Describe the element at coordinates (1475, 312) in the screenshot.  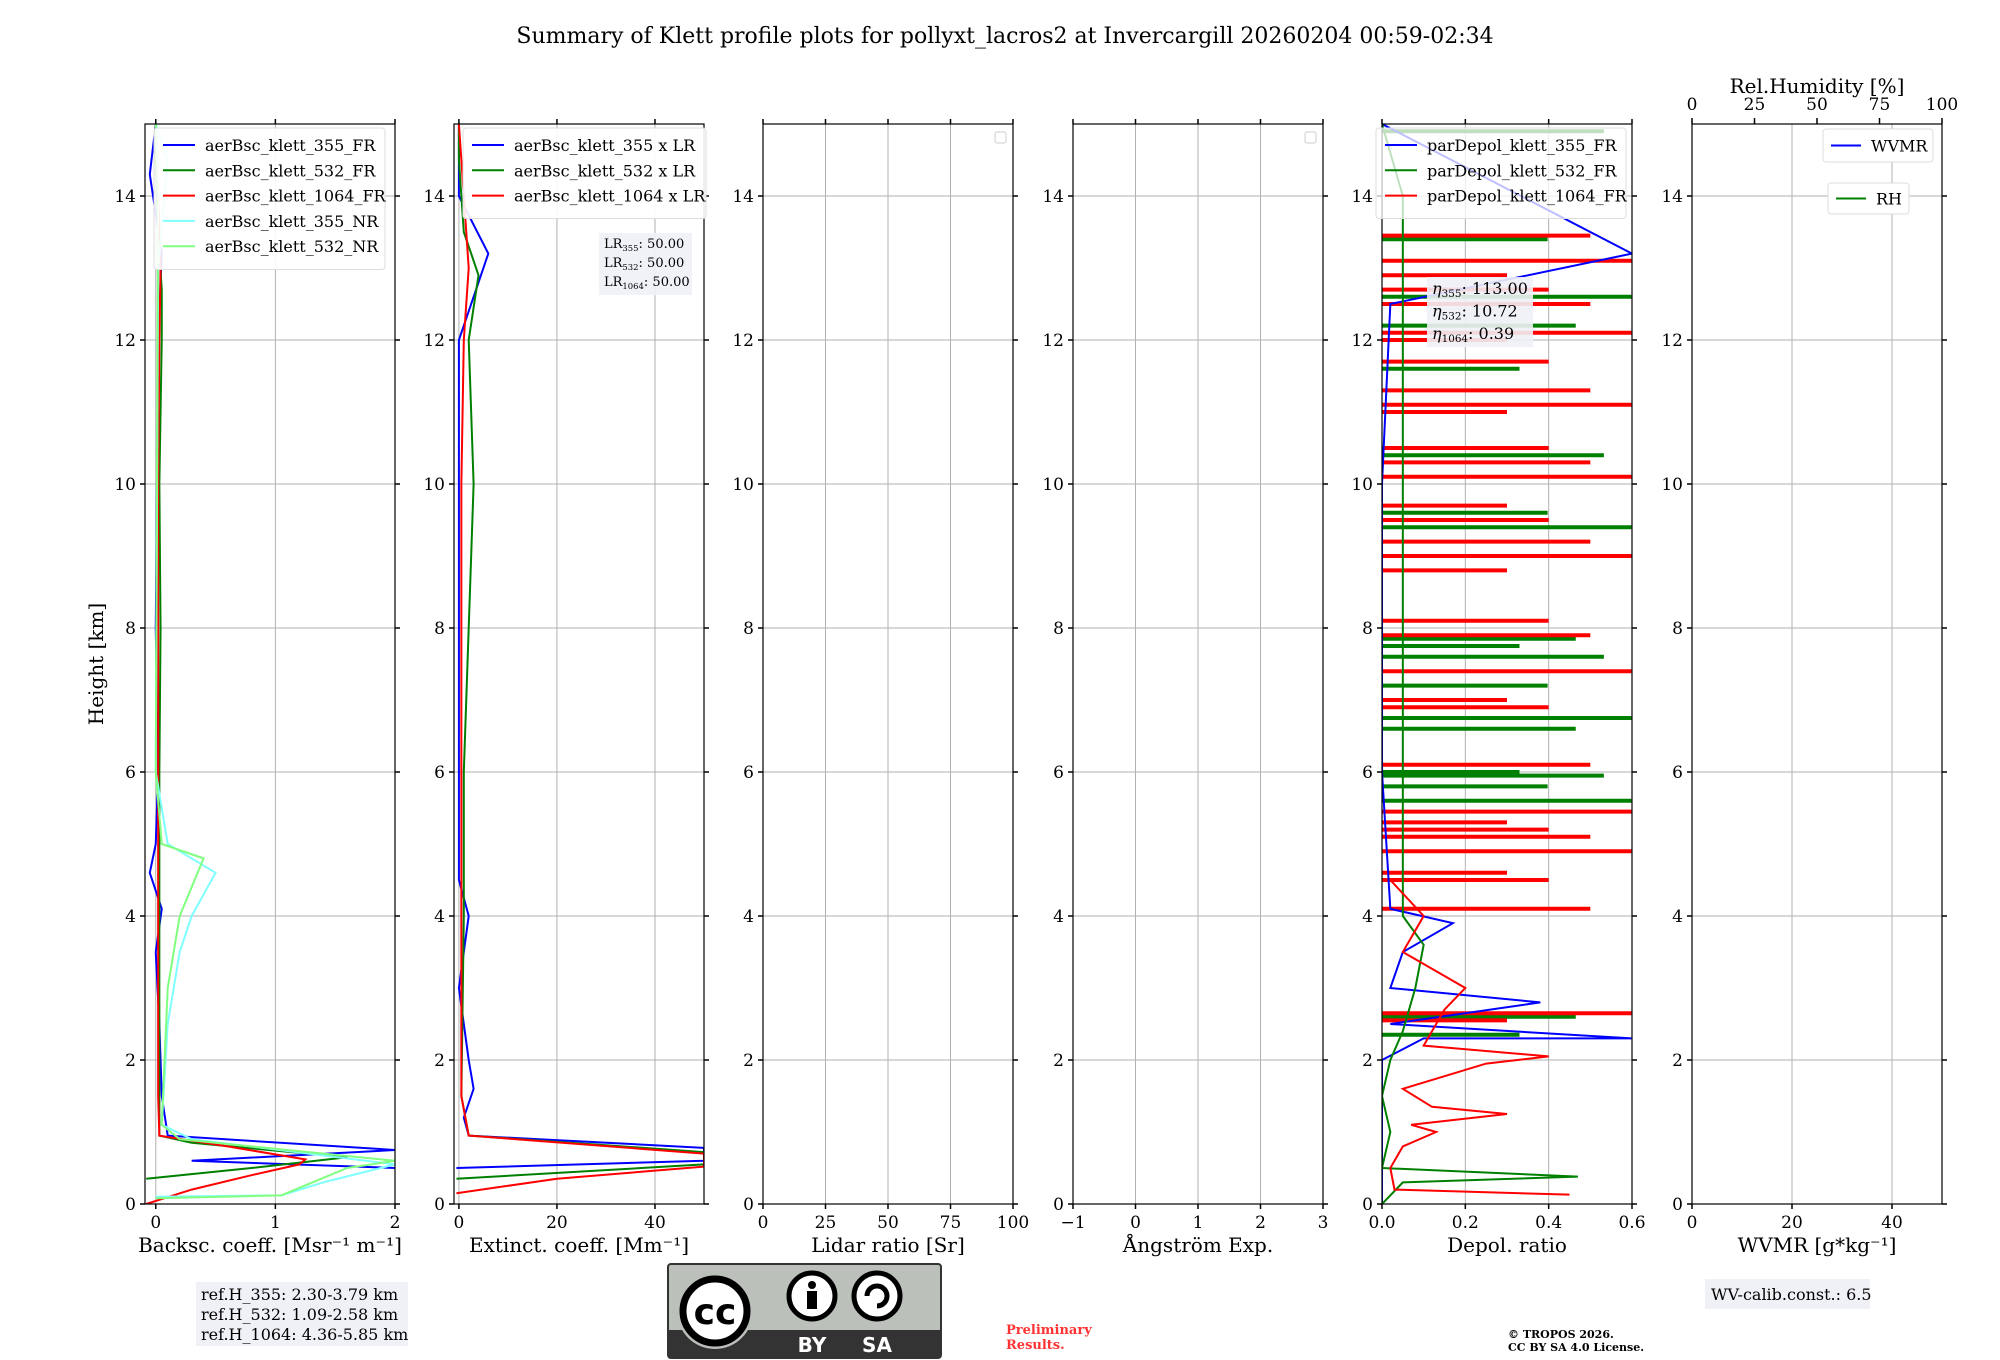
I see `eta-value: η532: 10.72` at that location.